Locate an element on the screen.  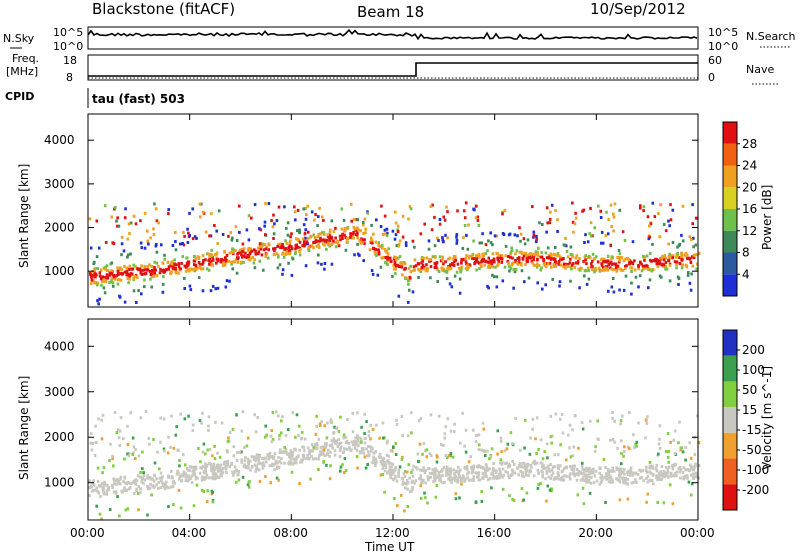
y-tick-label: 4000 is located at coordinates (59, 346).